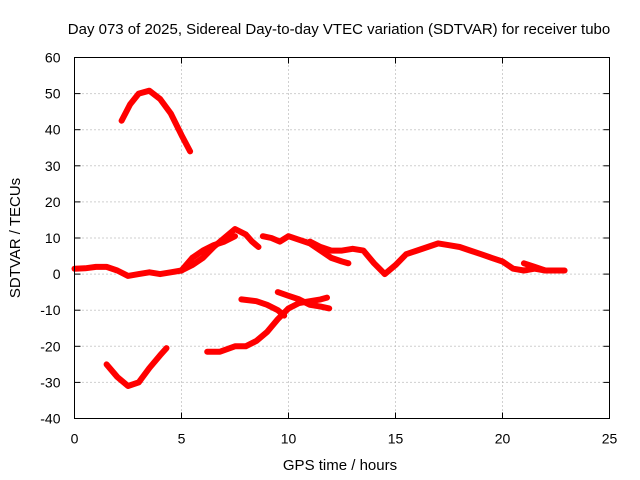  I want to click on x-tick-label: 25, so click(610, 439).